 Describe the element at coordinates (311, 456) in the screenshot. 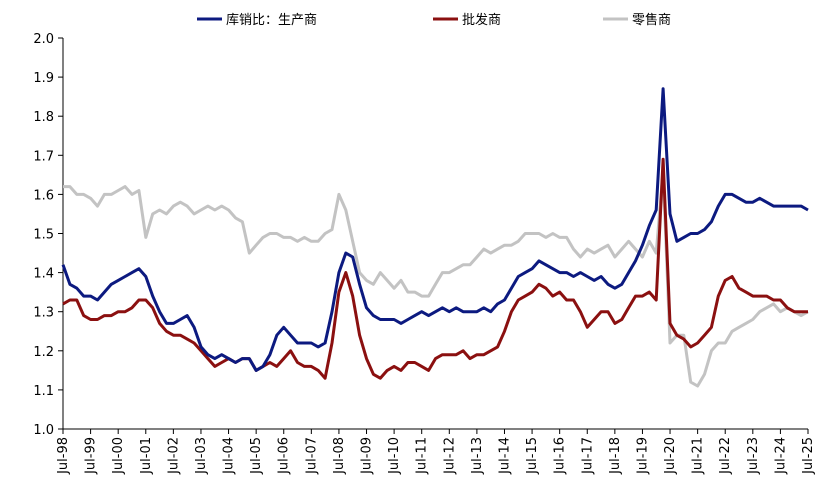

I see `x-tick-label: Jul-07` at that location.